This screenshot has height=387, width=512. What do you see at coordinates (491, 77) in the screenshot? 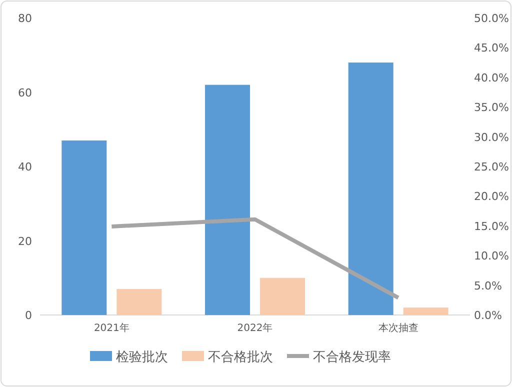
I see `y2-tick-label: 40.0%` at bounding box center [491, 77].